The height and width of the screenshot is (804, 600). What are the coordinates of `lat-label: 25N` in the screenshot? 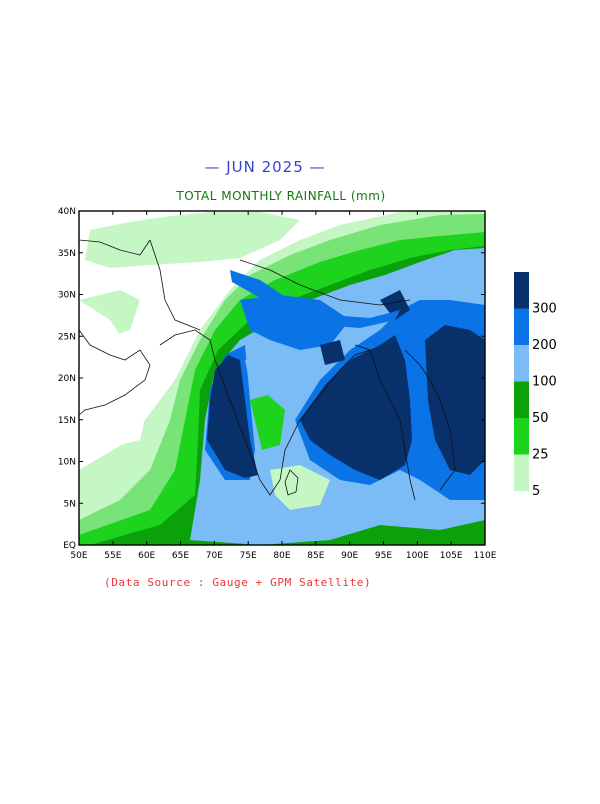 It's located at (67, 337).